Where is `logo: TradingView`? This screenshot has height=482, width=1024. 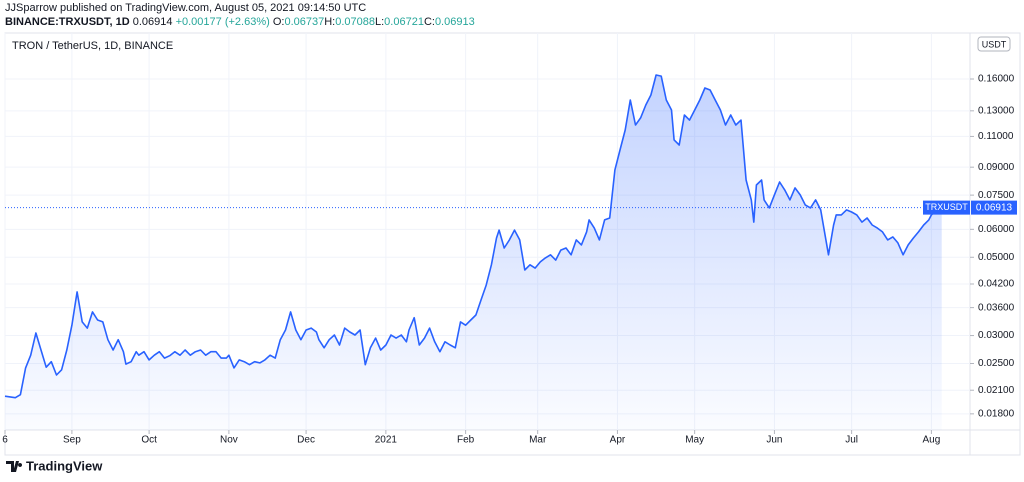
logo: TradingView is located at coordinates (54, 465).